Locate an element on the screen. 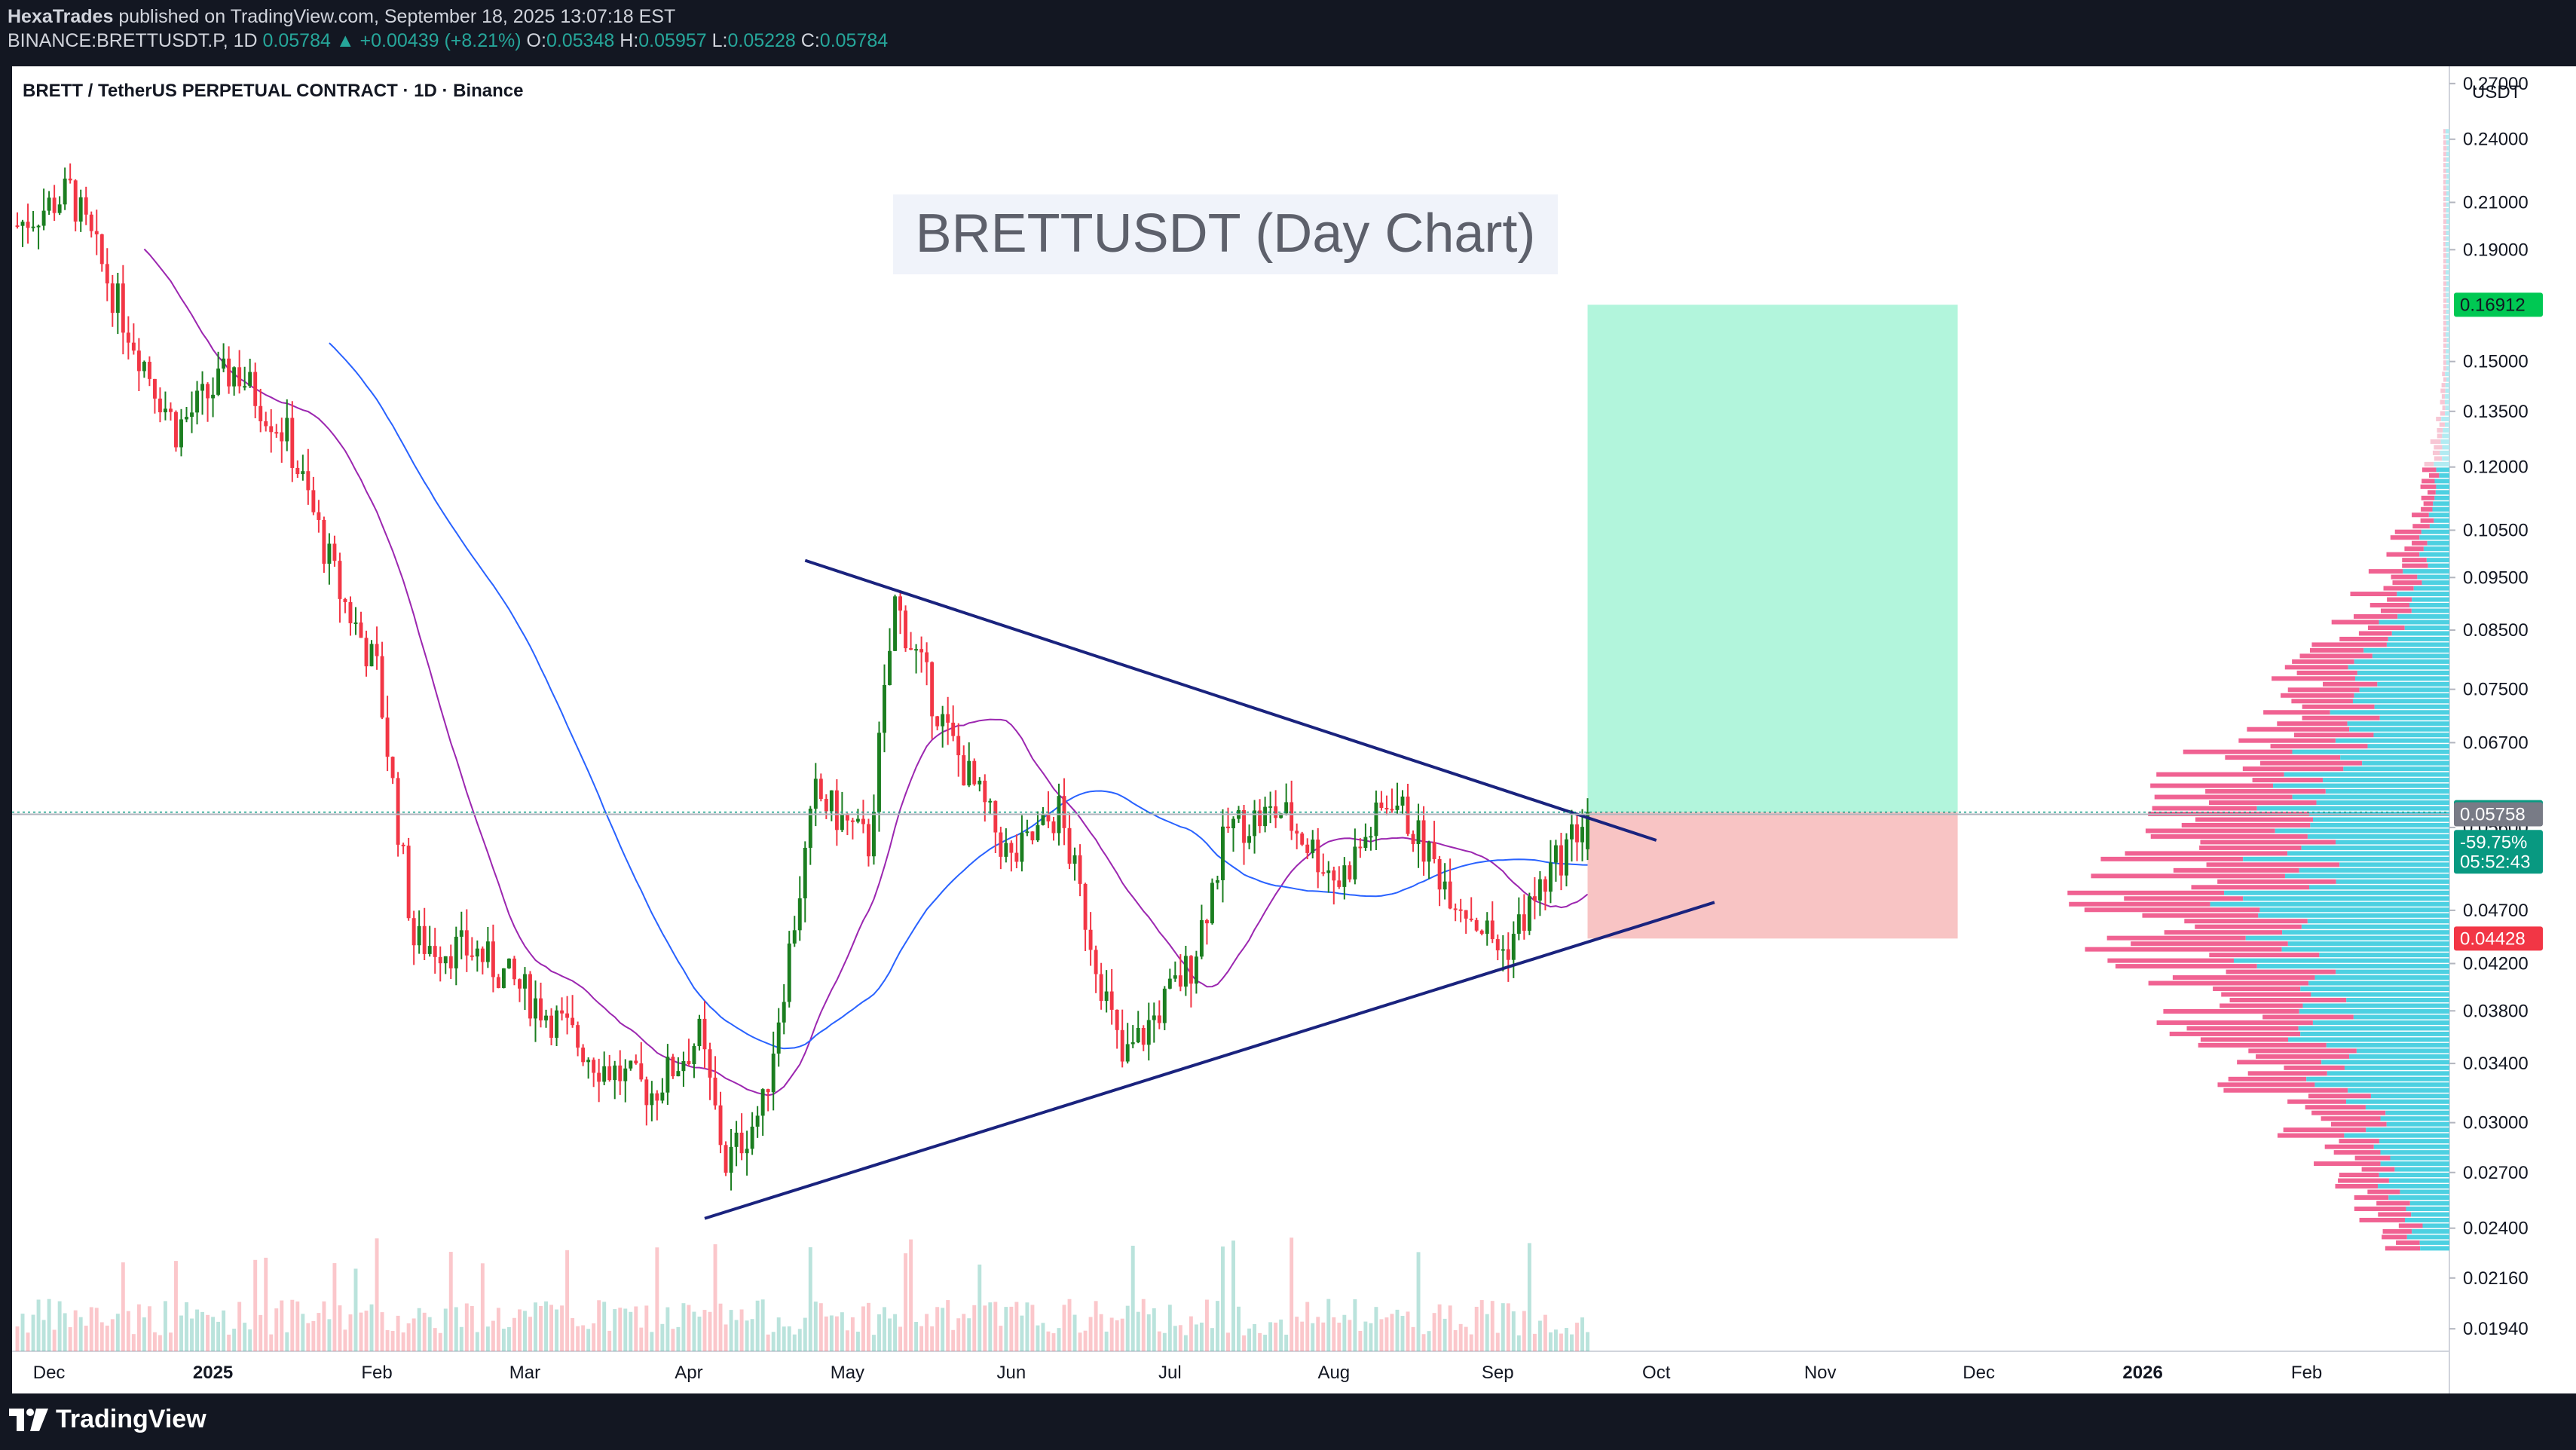 The image size is (2576, 1450). author-name: HexaTrades is located at coordinates (61, 17).